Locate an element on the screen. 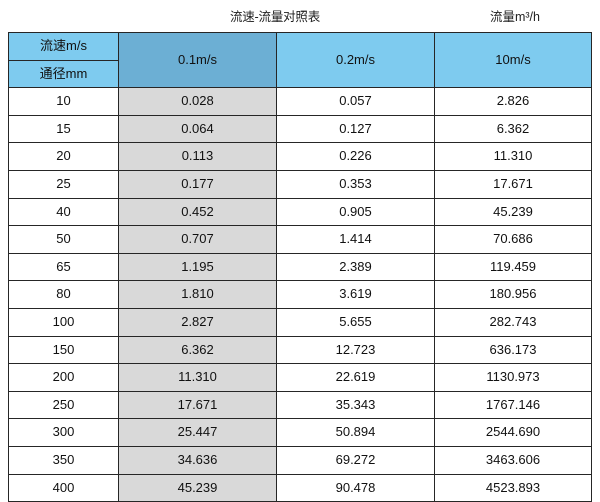 This screenshot has height=502, width=600. table-row: 350 34.636 69.272 3463.606 is located at coordinates (300, 460).